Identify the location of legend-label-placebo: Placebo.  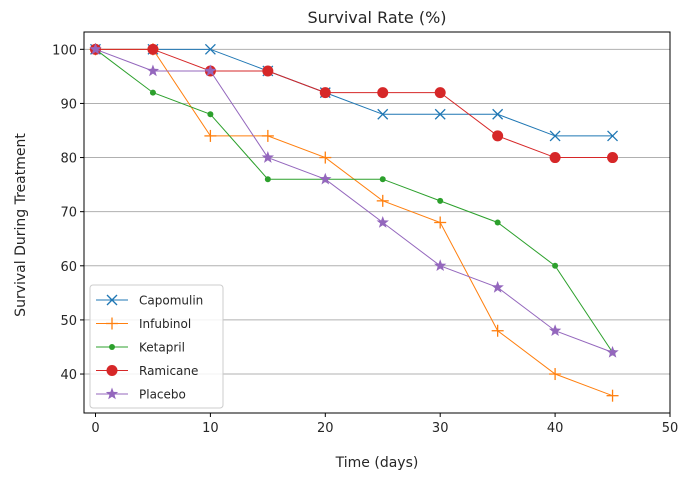
(162, 395).